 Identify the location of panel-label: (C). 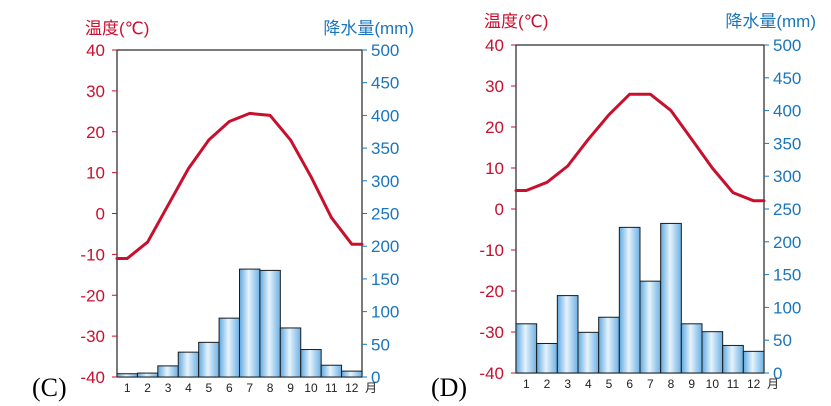
(49, 387).